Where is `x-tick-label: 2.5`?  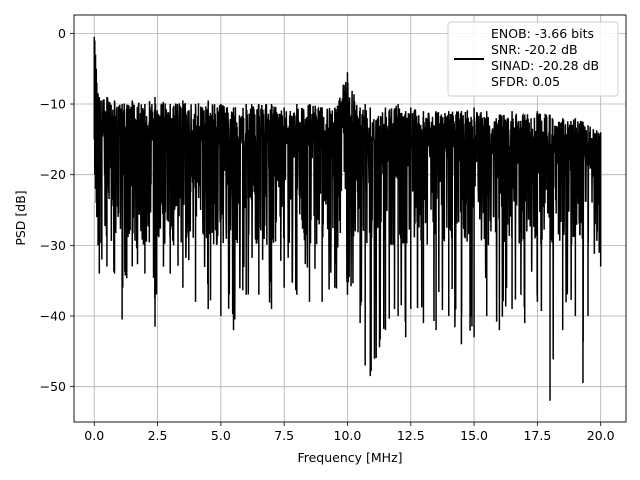 x-tick-label: 2.5 is located at coordinates (158, 435).